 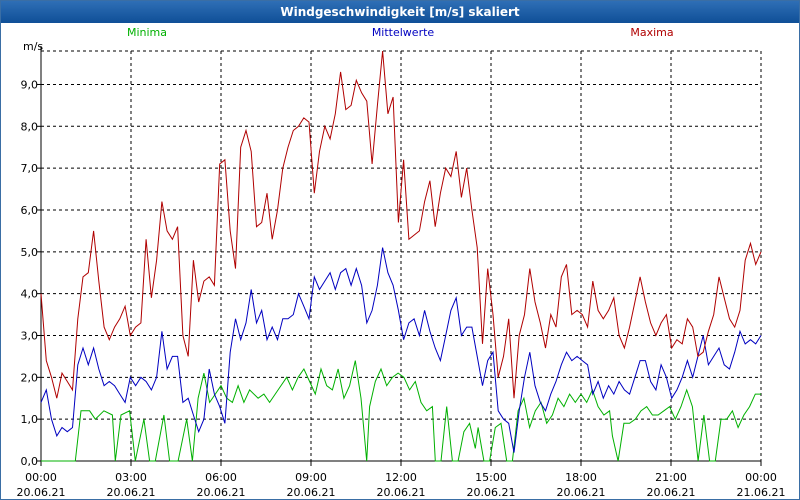 What do you see at coordinates (30, 126) in the screenshot?
I see `y-tick-label: 8,0` at bounding box center [30, 126].